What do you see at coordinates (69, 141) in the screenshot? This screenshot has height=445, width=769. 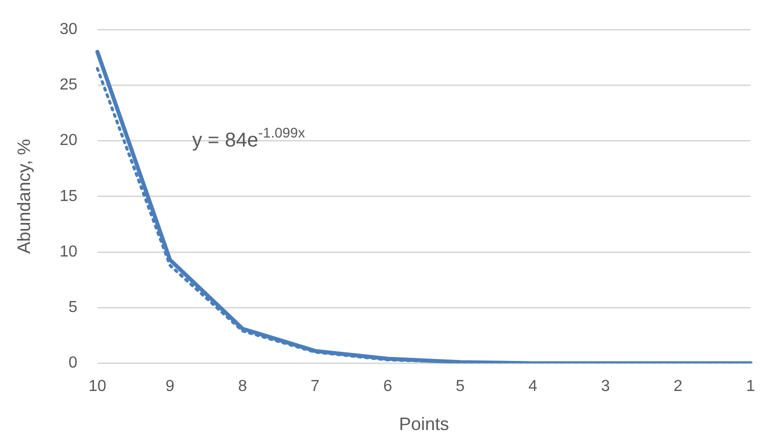 I see `y-tick-label: 20` at bounding box center [69, 141].